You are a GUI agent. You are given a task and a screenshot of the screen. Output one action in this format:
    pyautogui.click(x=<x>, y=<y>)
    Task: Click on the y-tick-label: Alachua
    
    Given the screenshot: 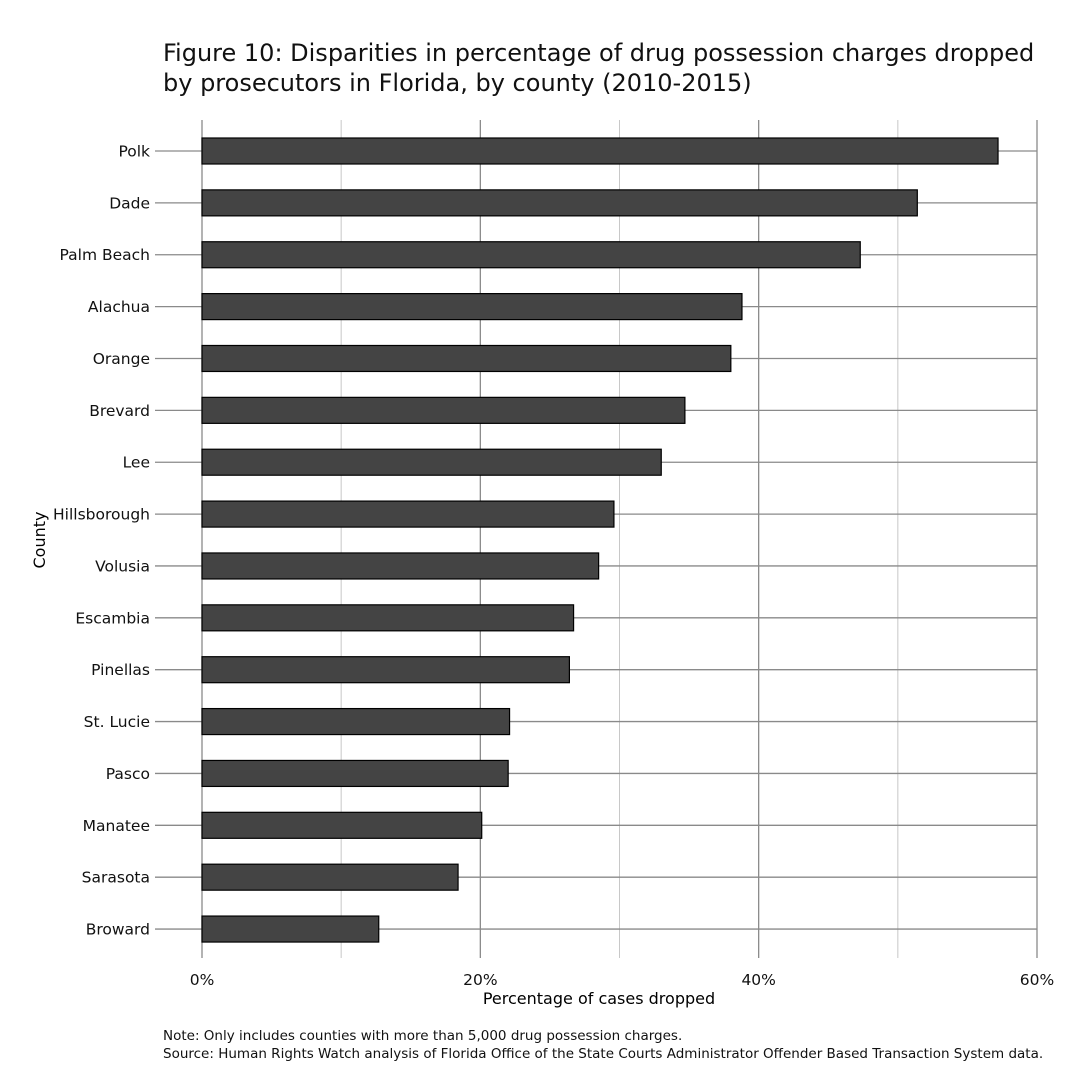 What is the action you would take?
    pyautogui.click(x=119, y=307)
    